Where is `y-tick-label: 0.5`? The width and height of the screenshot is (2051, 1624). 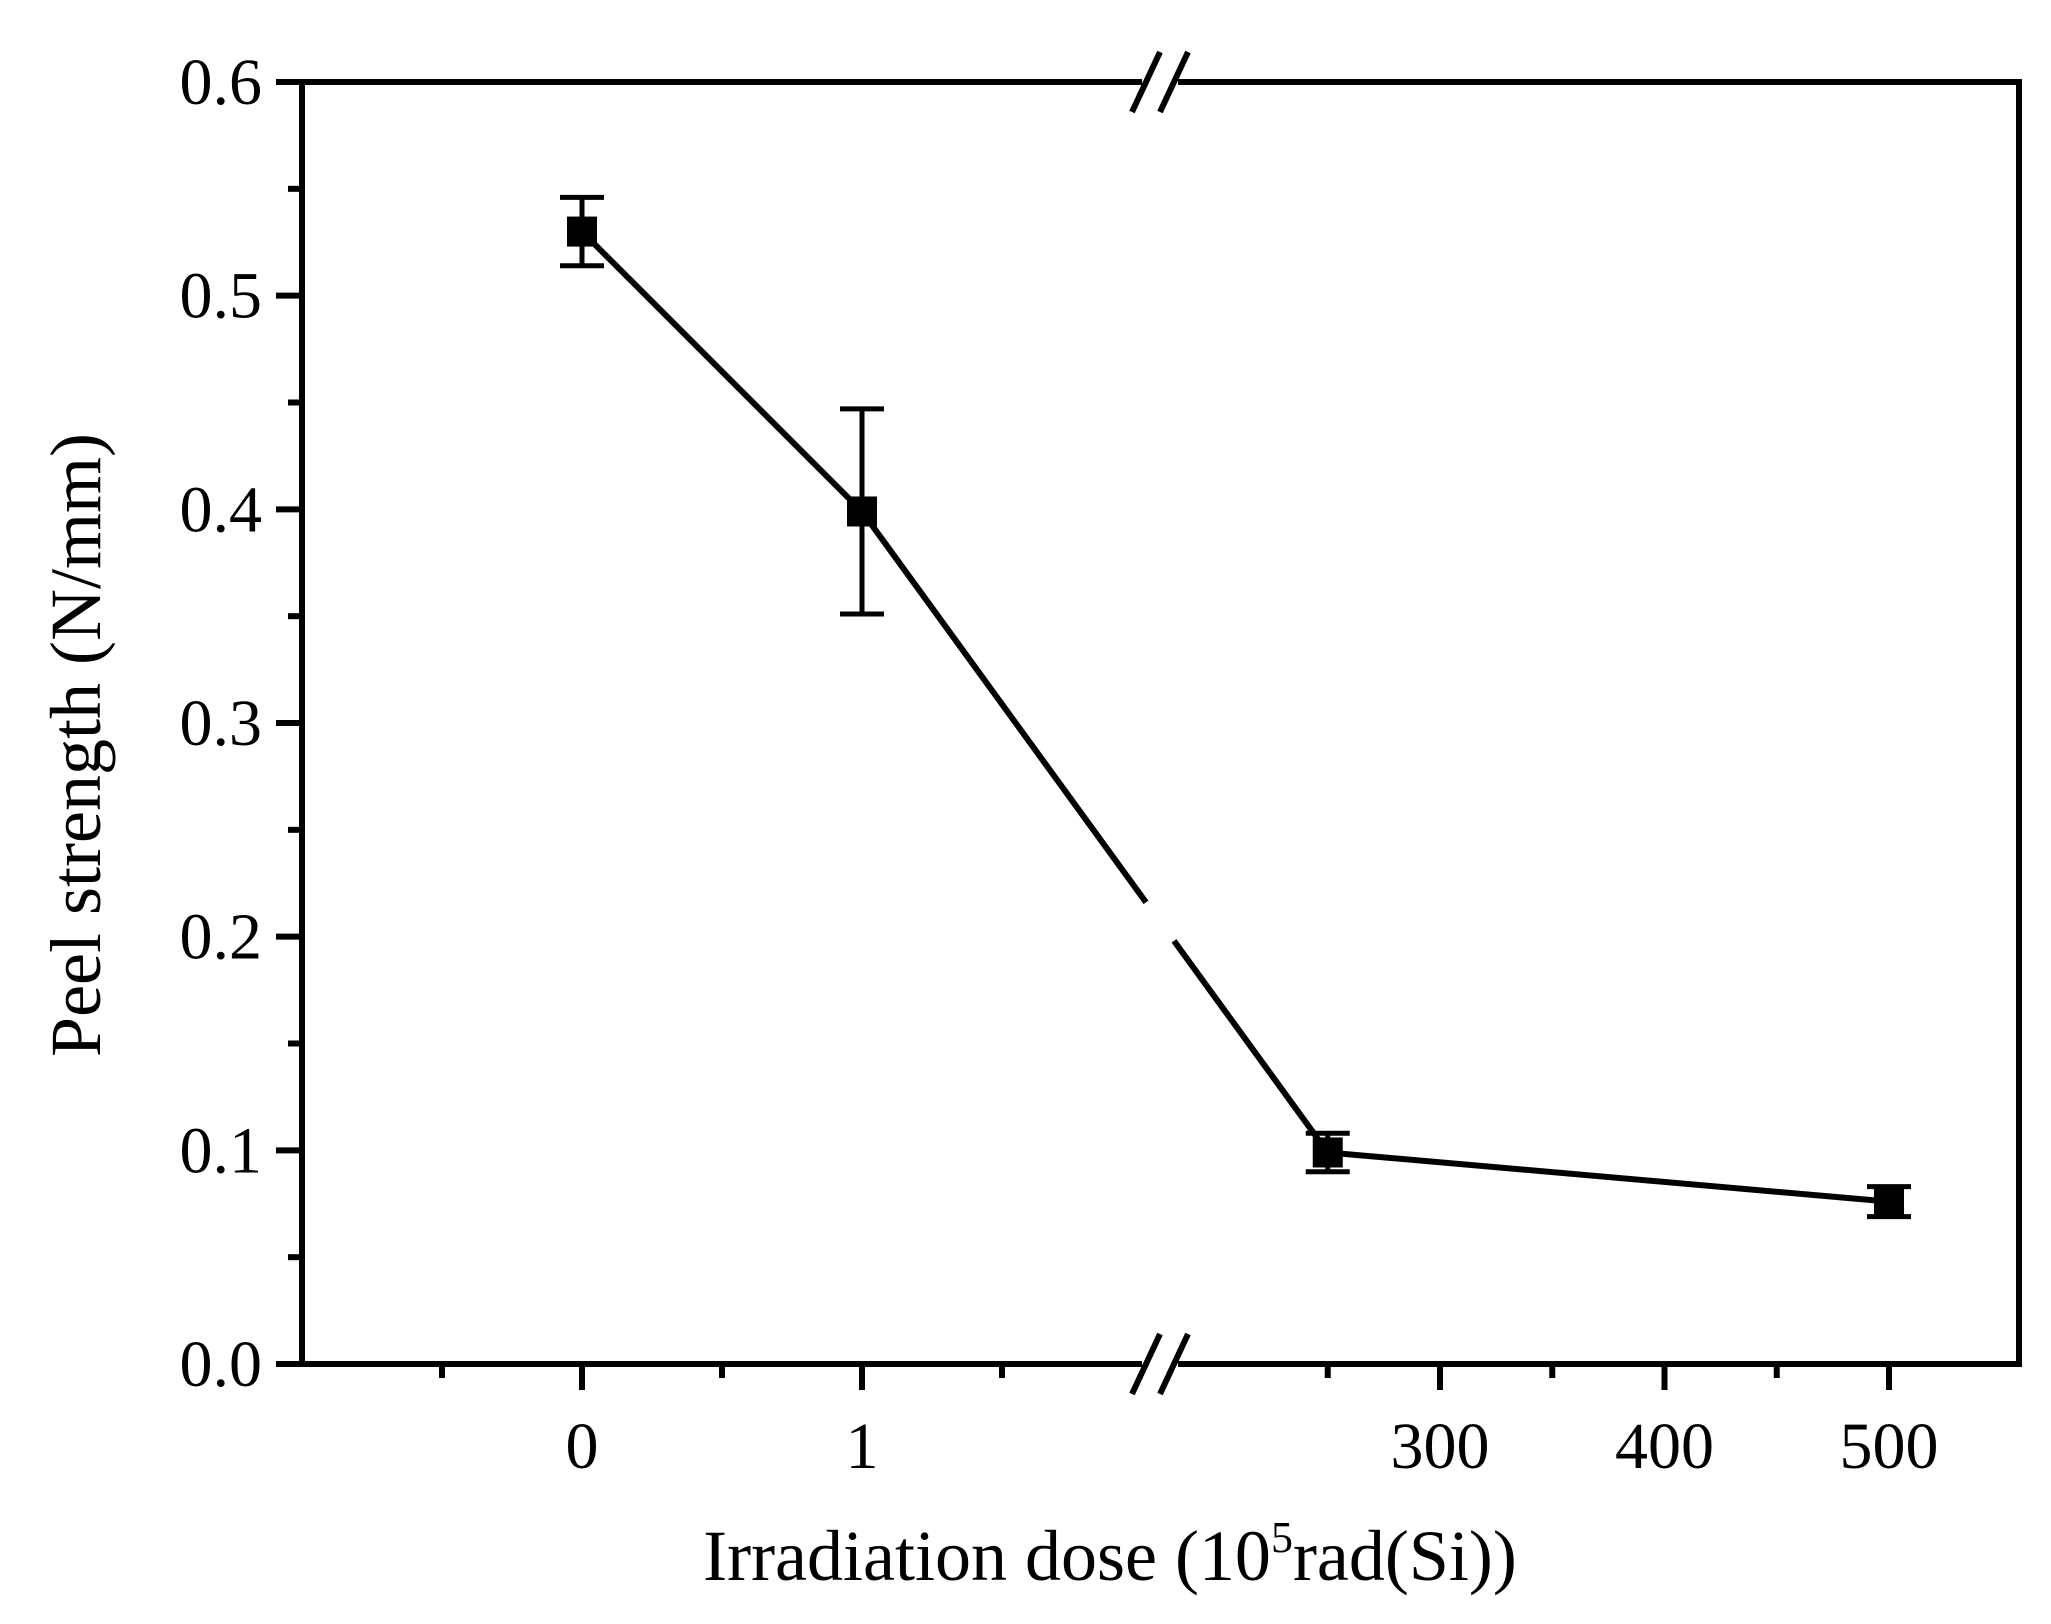
y-tick-label: 0.5 is located at coordinates (221, 296).